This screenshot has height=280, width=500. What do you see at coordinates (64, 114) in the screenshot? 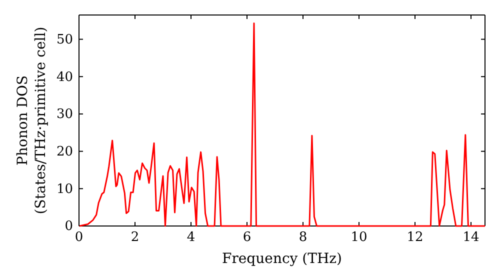
I see `y-tick-label: 30` at bounding box center [64, 114].